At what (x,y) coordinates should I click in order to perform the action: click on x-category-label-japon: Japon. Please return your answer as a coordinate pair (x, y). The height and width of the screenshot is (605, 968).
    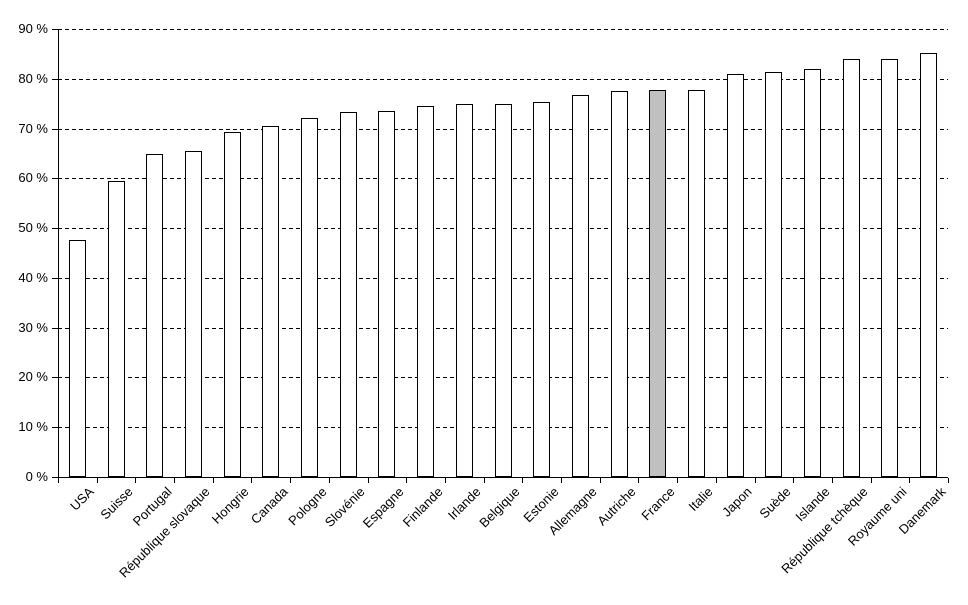
    Looking at the image, I should click on (737, 502).